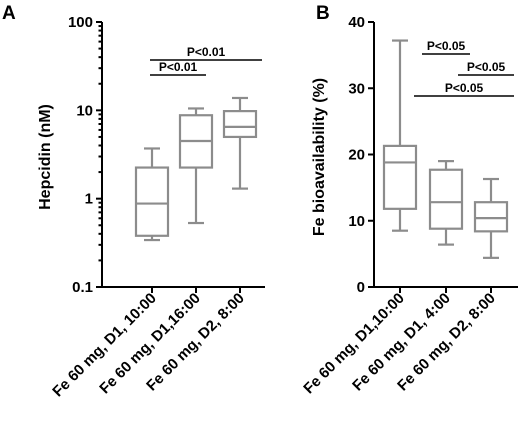  Describe the element at coordinates (319, 157) in the screenshot. I see `panel-b-y-axis-title: Fe bioavailability (%)` at that location.